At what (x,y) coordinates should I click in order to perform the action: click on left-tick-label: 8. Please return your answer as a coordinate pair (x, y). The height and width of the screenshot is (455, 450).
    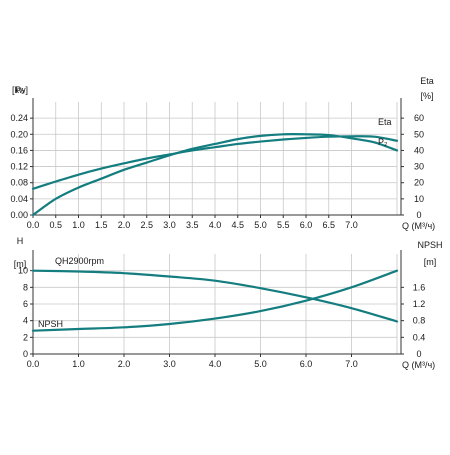
    Looking at the image, I should click on (25, 287).